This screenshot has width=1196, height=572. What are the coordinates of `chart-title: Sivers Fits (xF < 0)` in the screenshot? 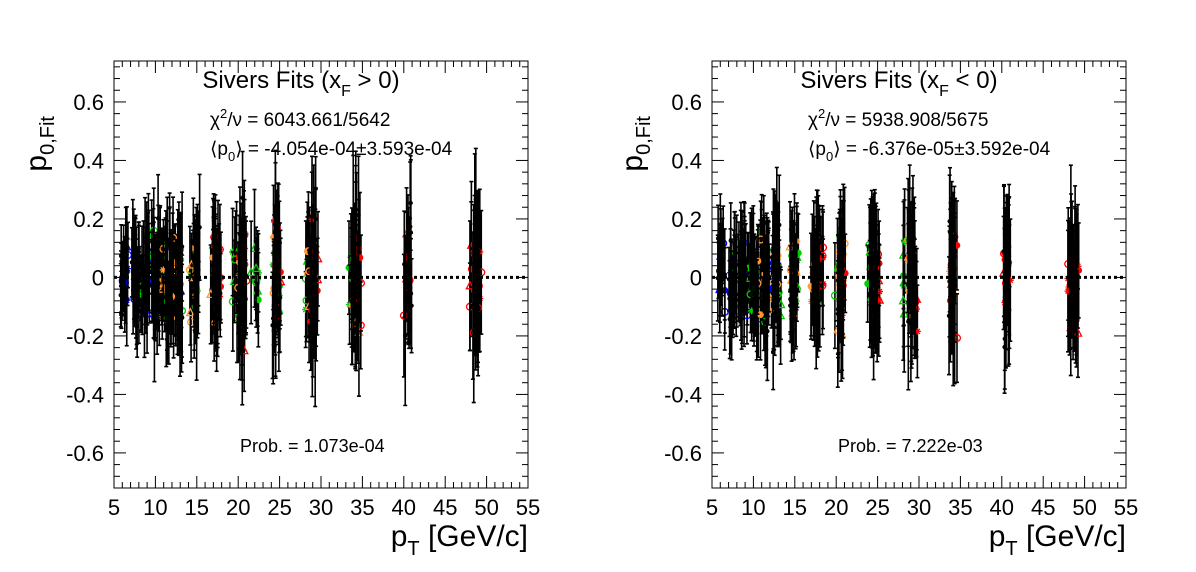 It's located at (898, 83).